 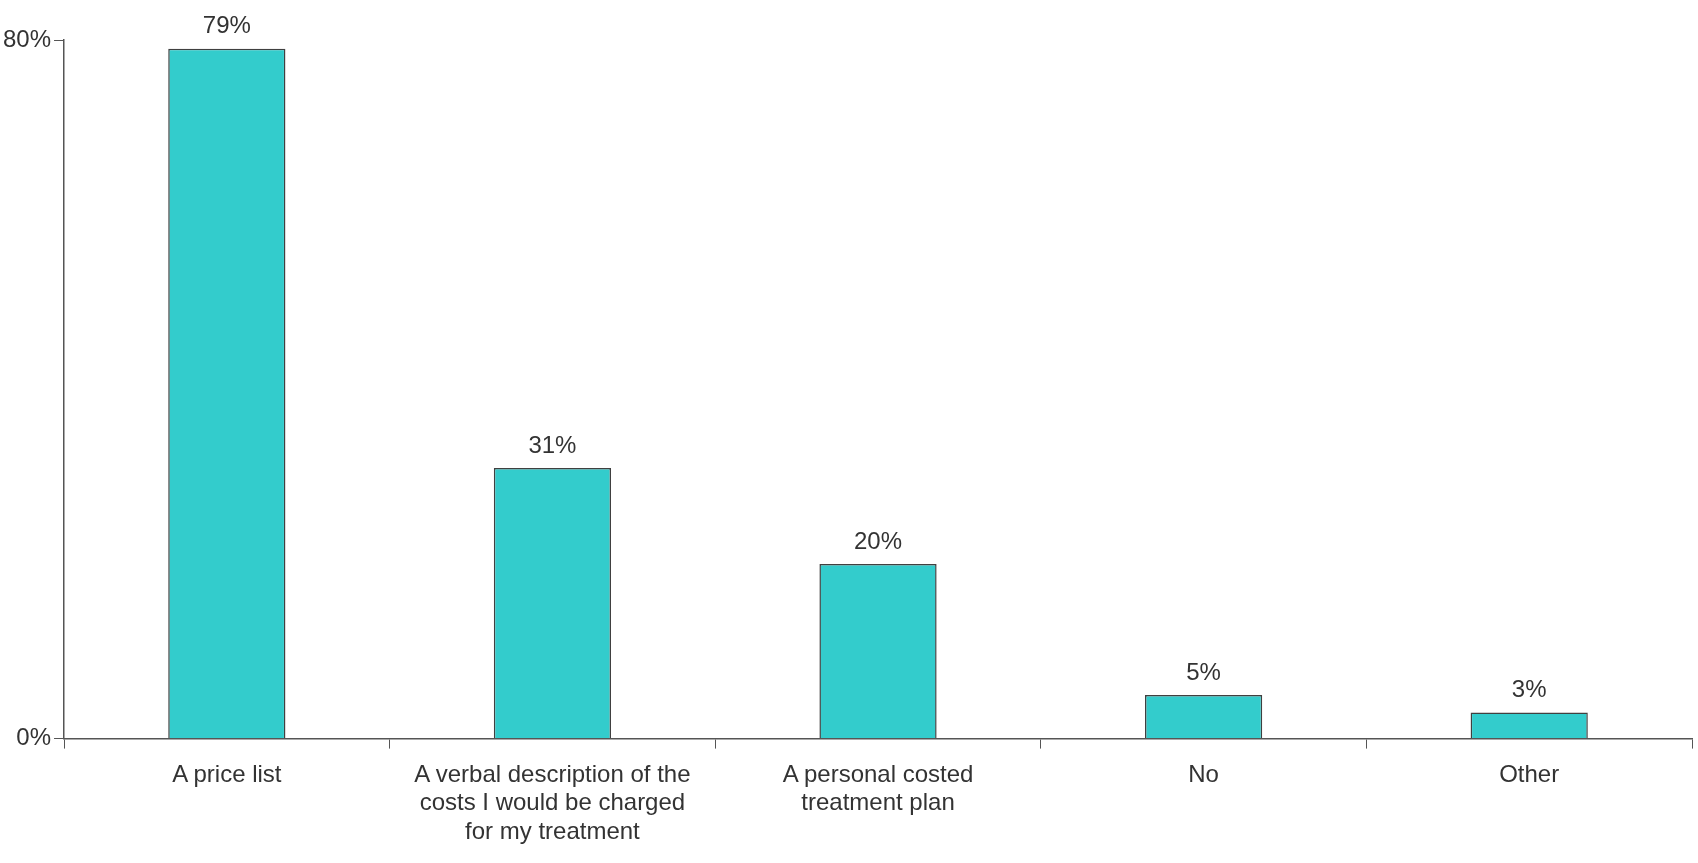 What do you see at coordinates (878, 787) in the screenshot?
I see `x-tick-label: A personal costed treatment plan` at bounding box center [878, 787].